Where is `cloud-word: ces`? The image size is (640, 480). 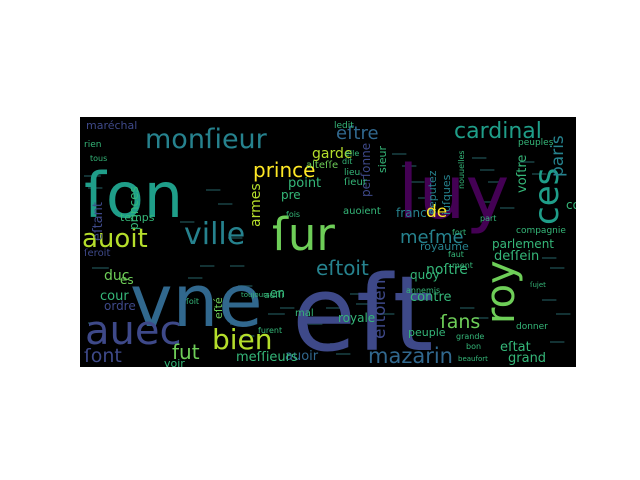
cloud-word: ces is located at coordinates (547, 196).